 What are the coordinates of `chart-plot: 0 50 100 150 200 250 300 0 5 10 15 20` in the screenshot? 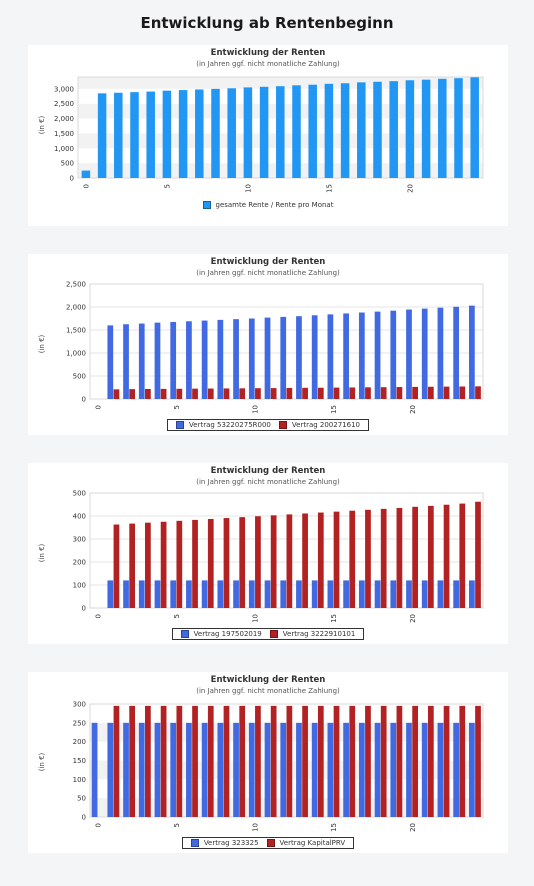 It's located at (278, 766).